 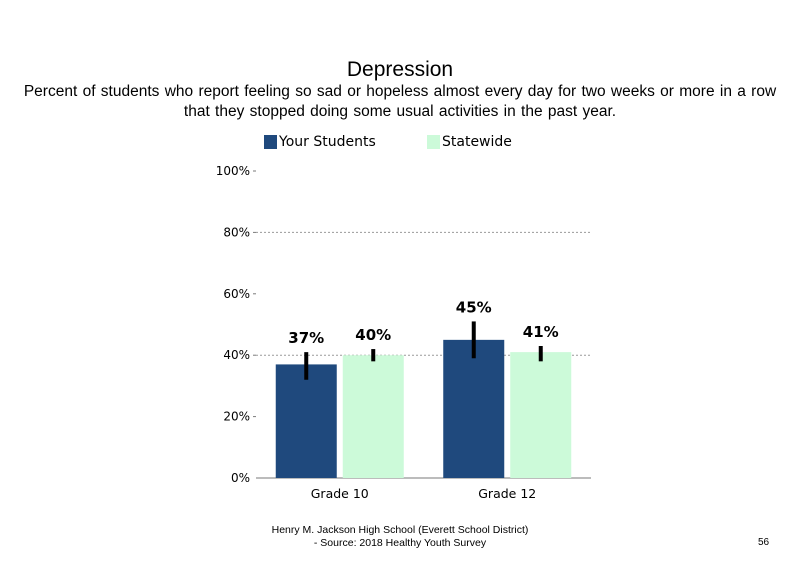 I want to click on data-label: 37%, so click(x=306, y=338).